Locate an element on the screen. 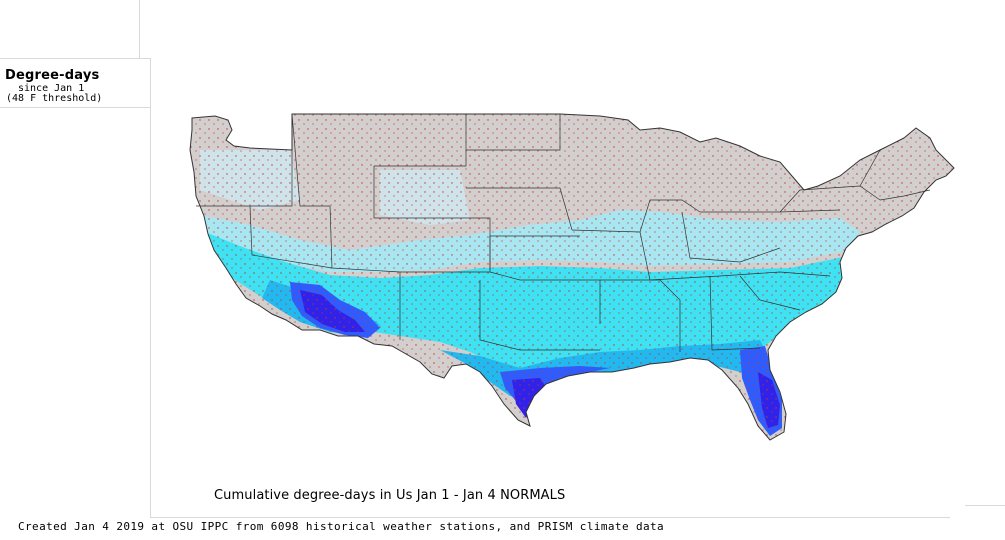 This screenshot has width=1005, height=540. frame-vertical-left is located at coordinates (150, 288).